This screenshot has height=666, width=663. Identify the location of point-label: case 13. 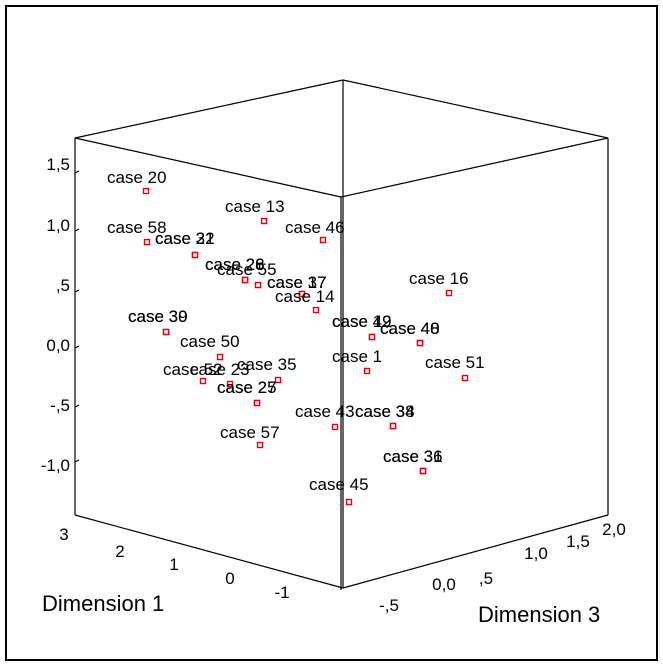
(255, 206).